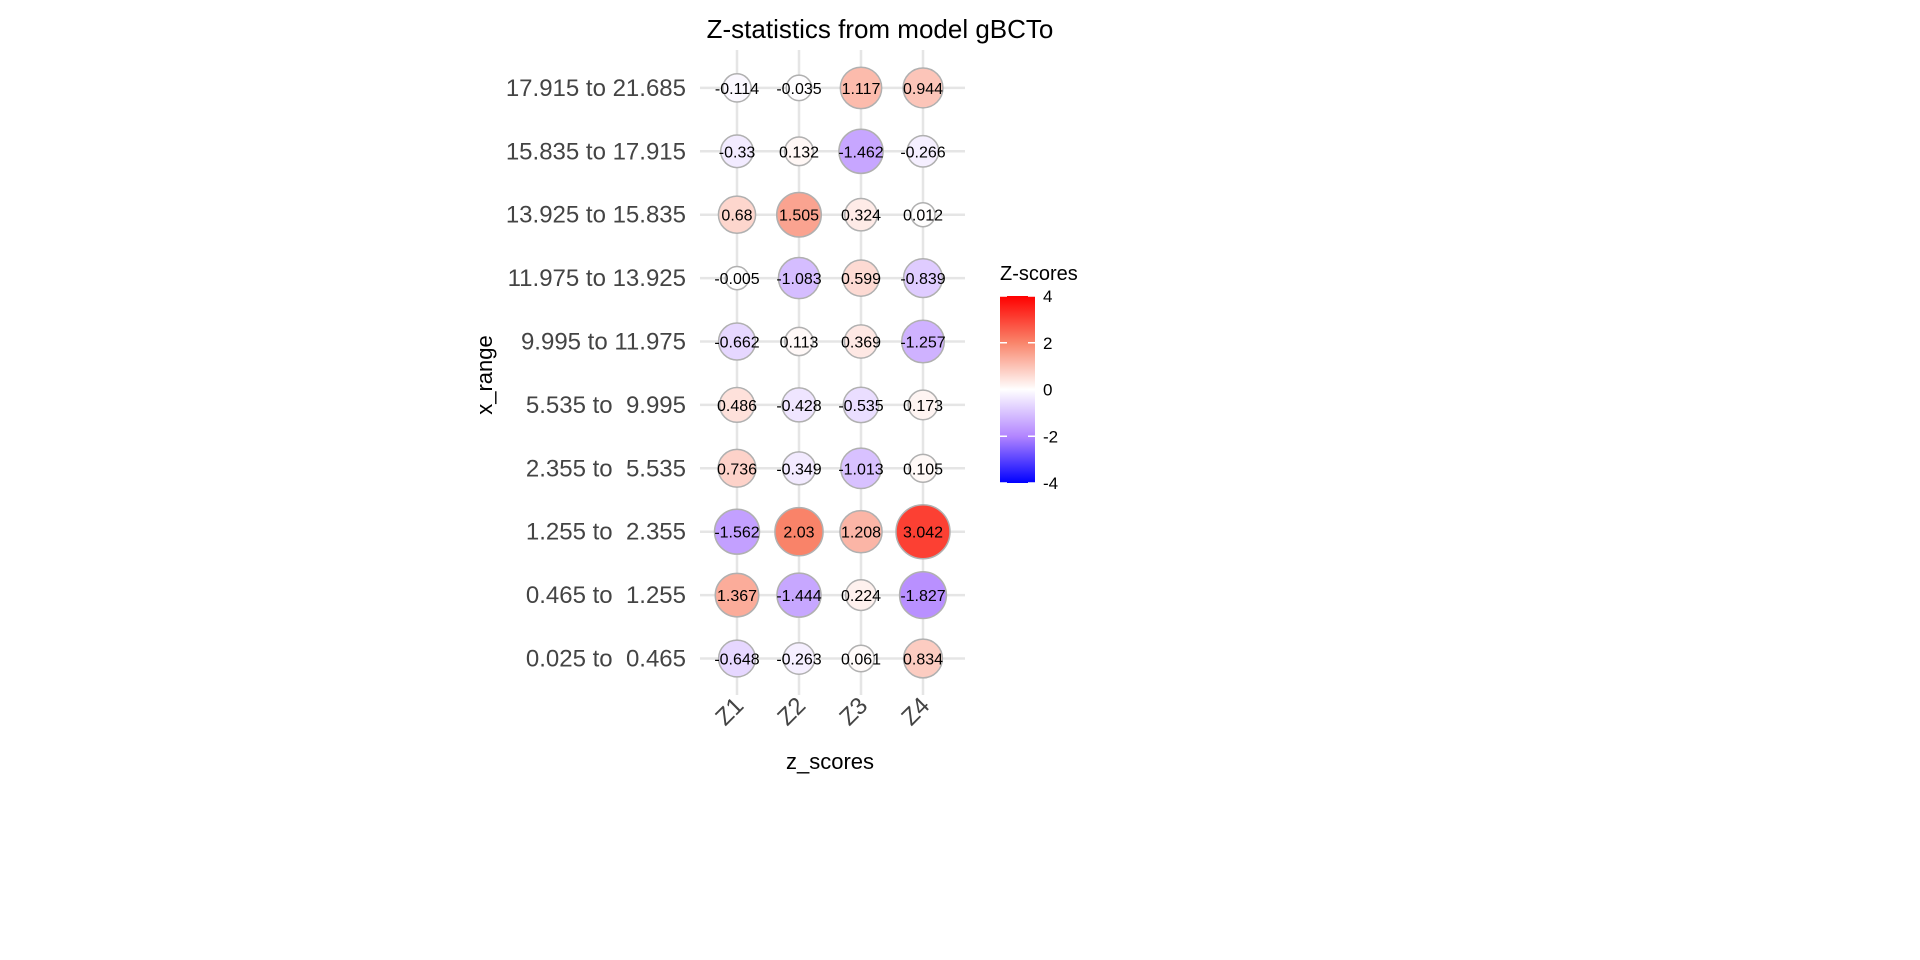 The height and width of the screenshot is (960, 1920). I want to click on data-label: 0.105, so click(923, 469).